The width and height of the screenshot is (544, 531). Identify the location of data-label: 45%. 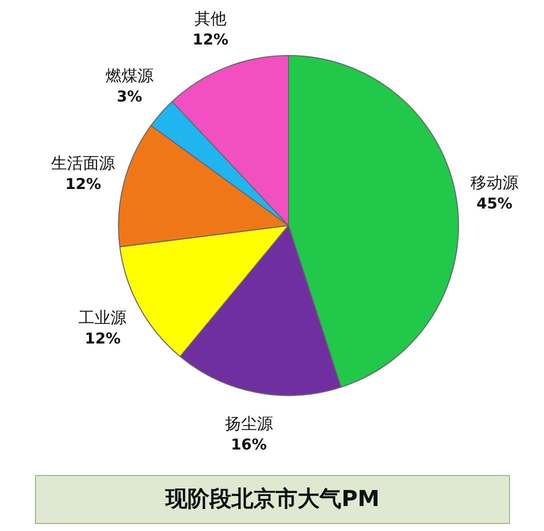
(494, 203).